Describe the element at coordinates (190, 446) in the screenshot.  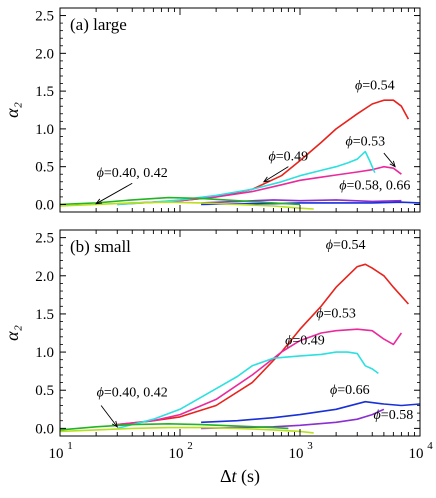
I see `x-tick-exponent: 2` at that location.